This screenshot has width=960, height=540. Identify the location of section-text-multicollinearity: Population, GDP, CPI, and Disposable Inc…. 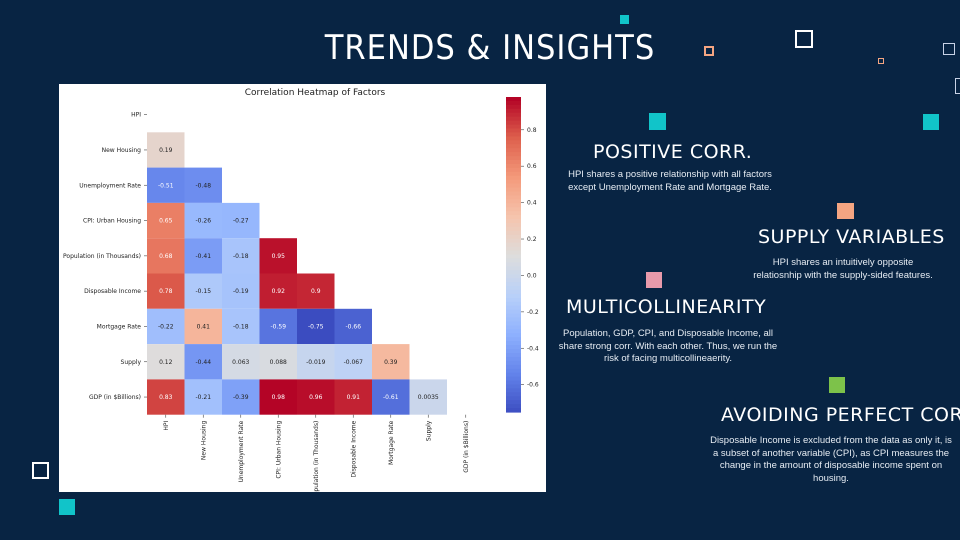
(668, 346).